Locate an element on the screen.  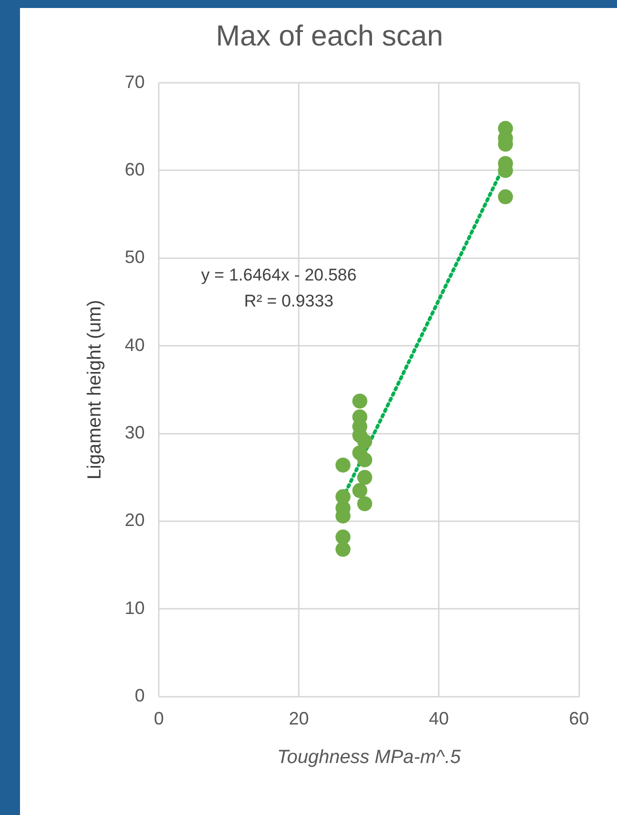
annotation: R² = 0.9333 is located at coordinates (289, 300).